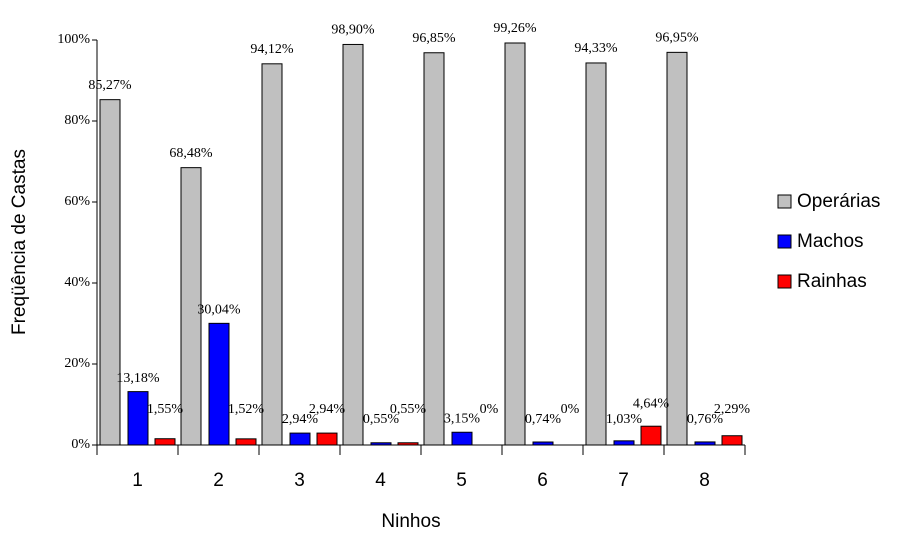 The height and width of the screenshot is (540, 910). Describe the element at coordinates (461, 480) in the screenshot. I see `x-tick-label: 5` at that location.